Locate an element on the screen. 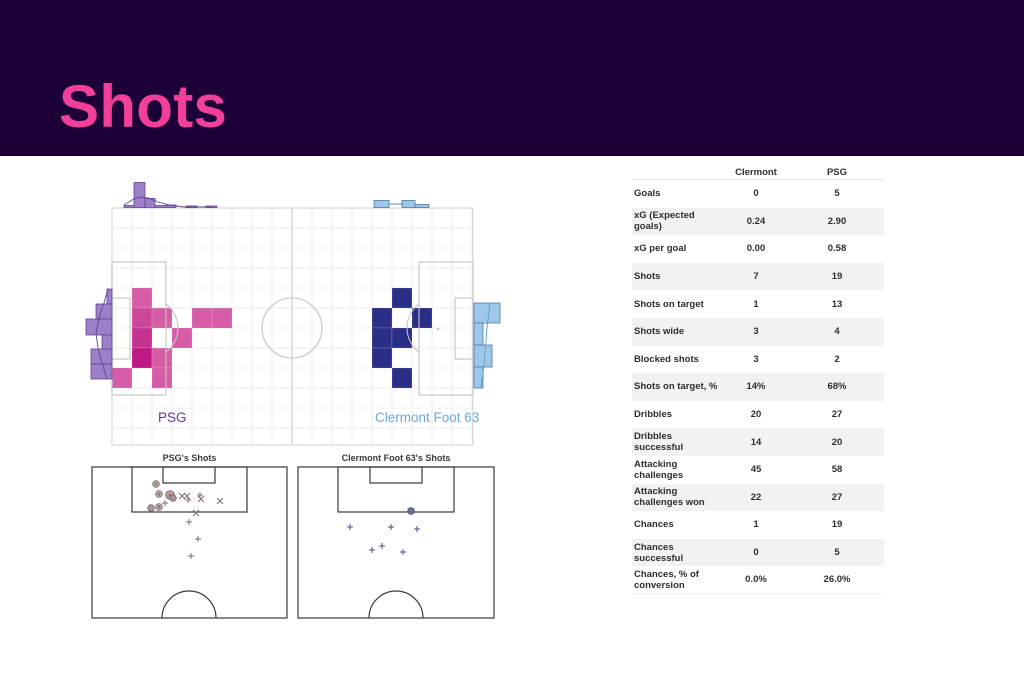 This screenshot has width=1024, height=683. stats-row-shots-on-target: Shots on target 1 13 is located at coordinates (758, 304).